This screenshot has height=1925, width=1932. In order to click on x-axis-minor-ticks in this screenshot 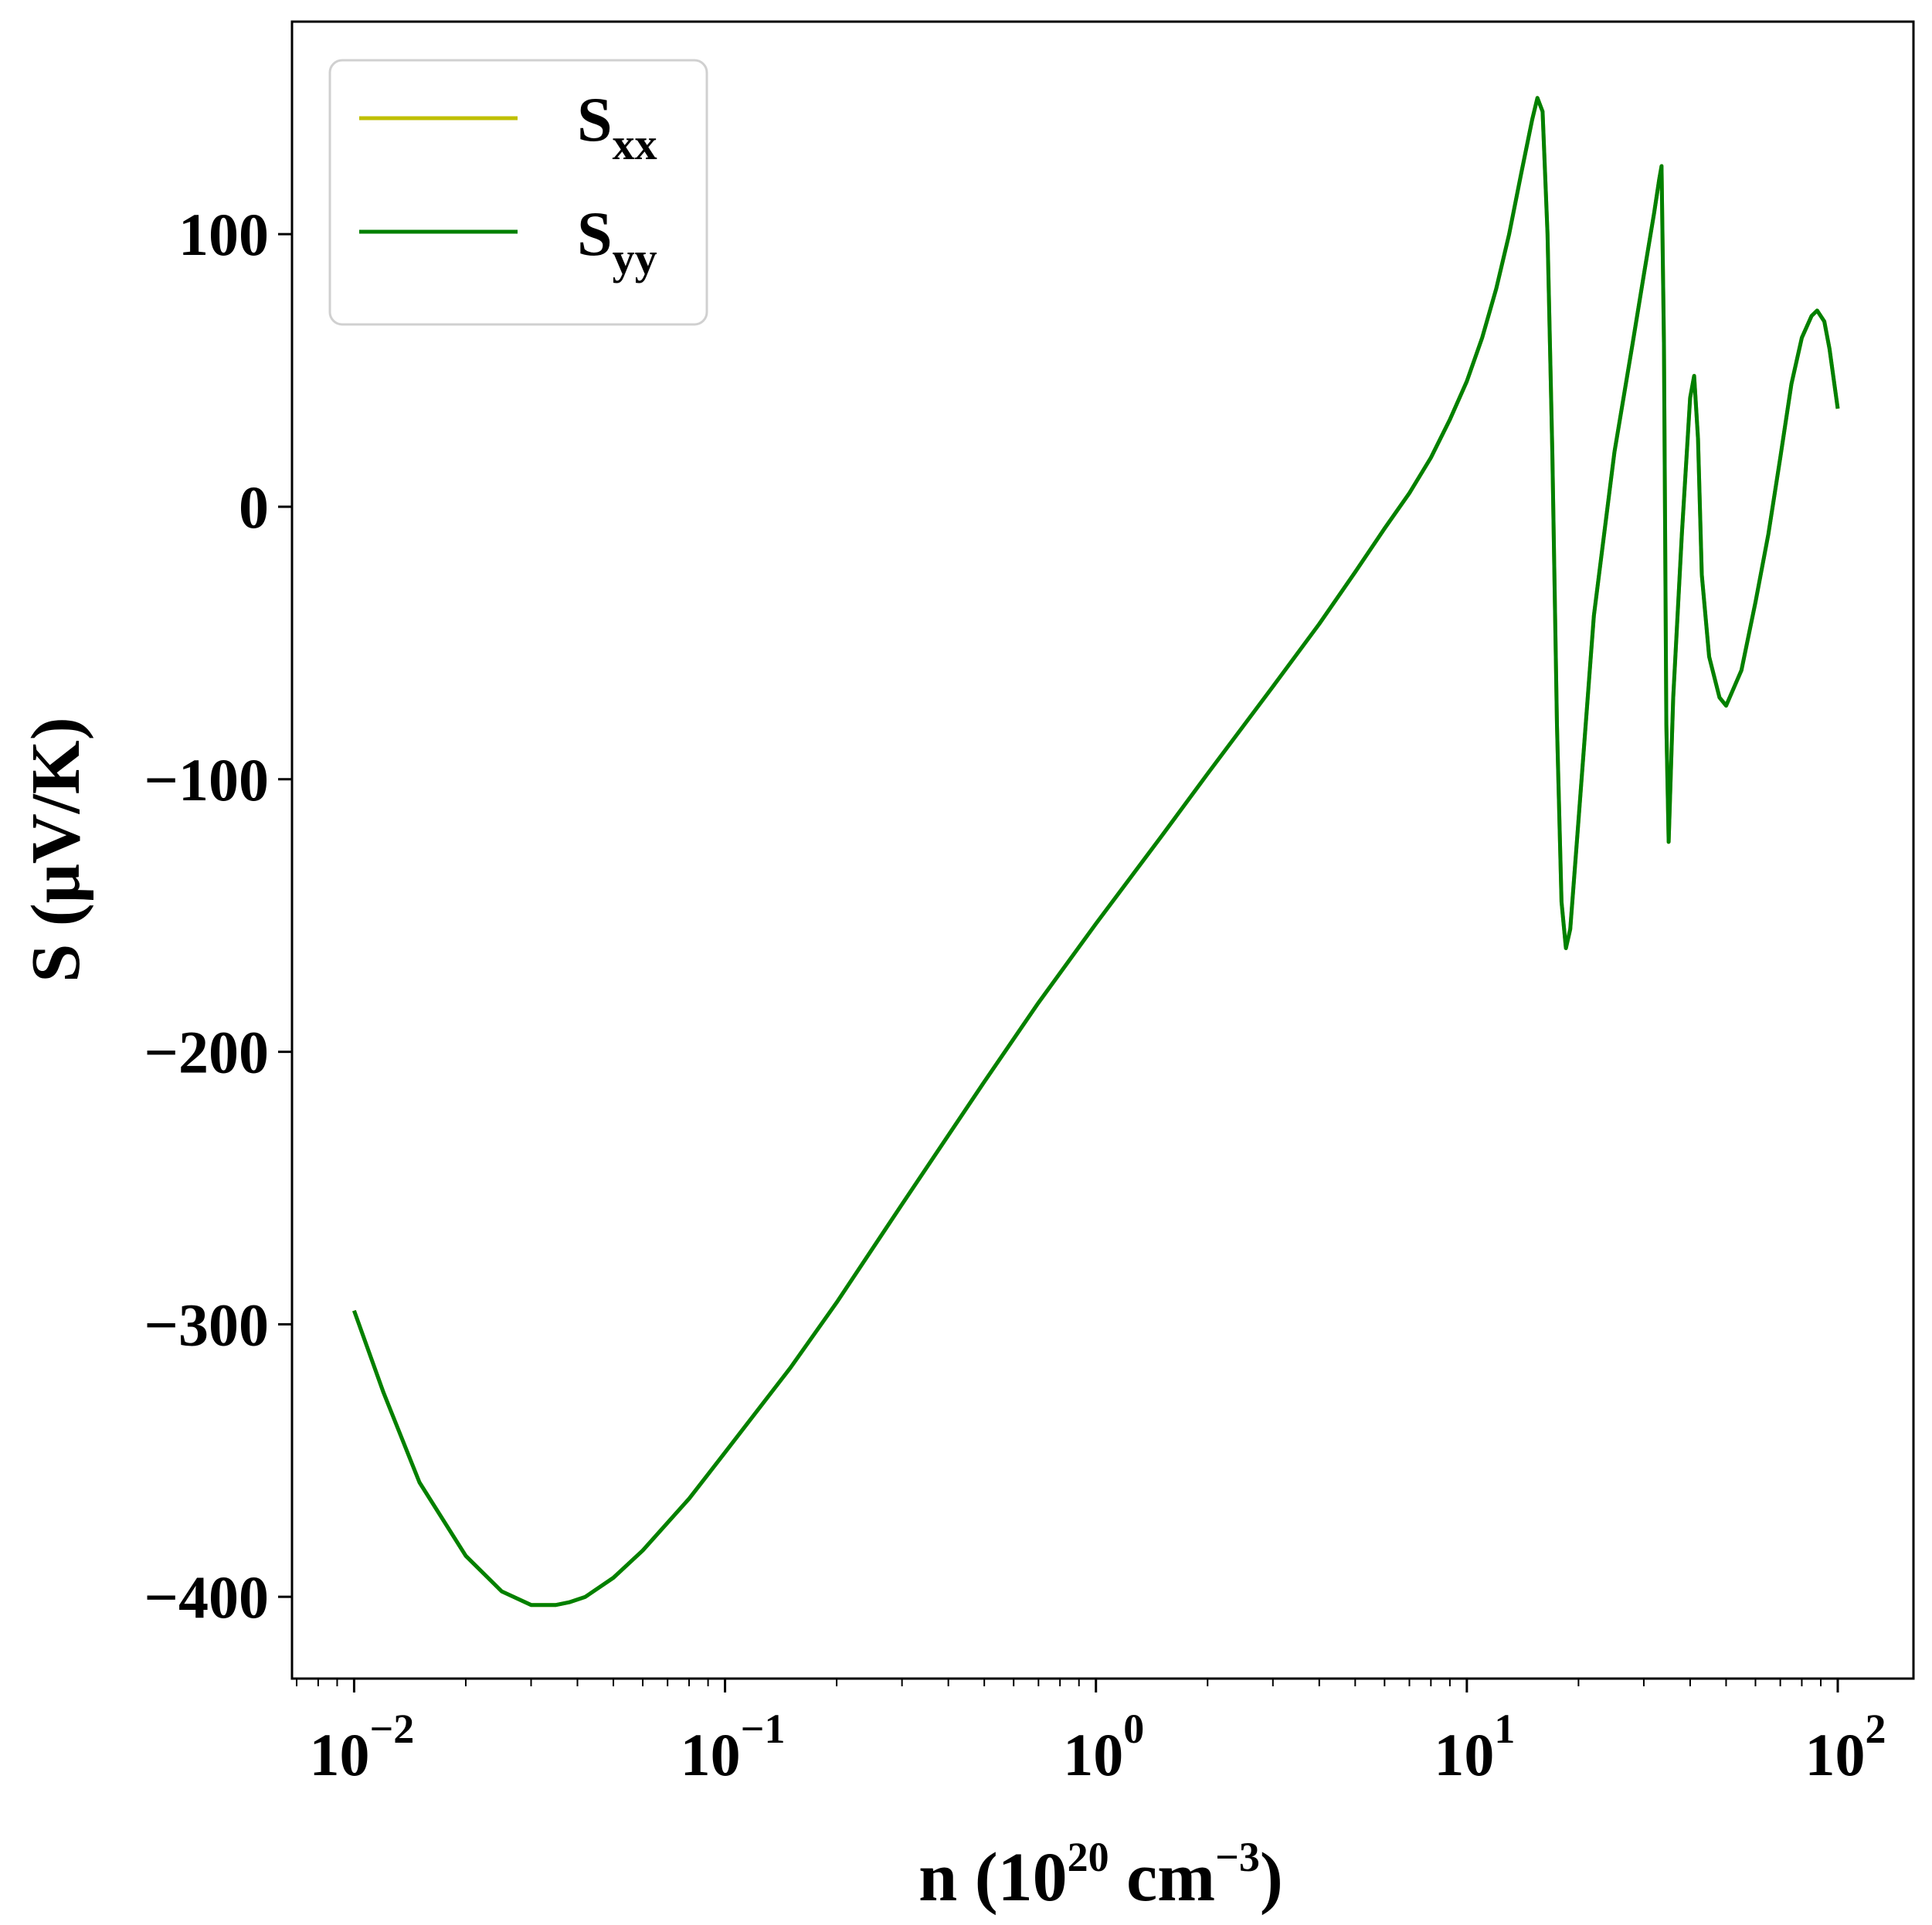, I will do `click(1059, 1682)`.